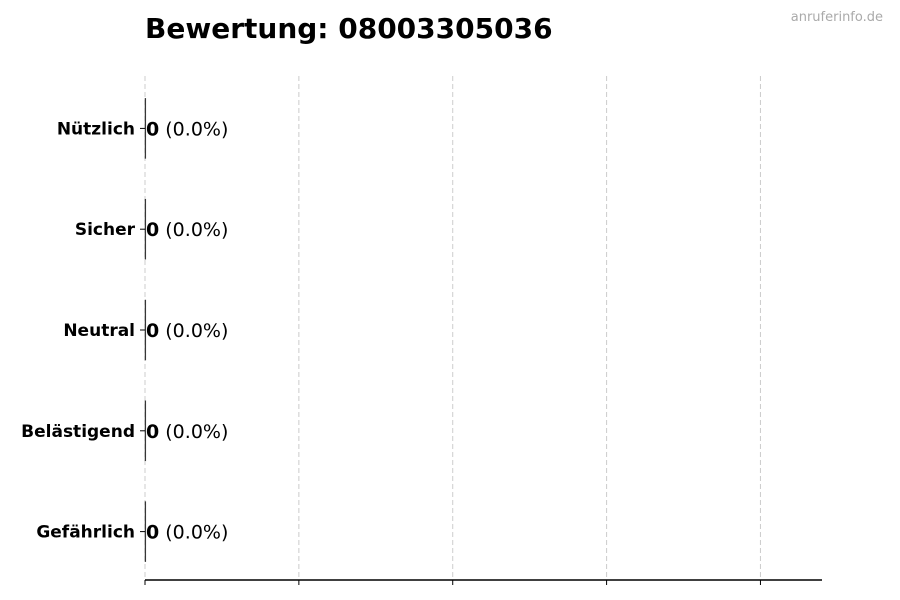  Describe the element at coordinates (99, 331) in the screenshot. I see `y-tick-label: Neutral` at that location.